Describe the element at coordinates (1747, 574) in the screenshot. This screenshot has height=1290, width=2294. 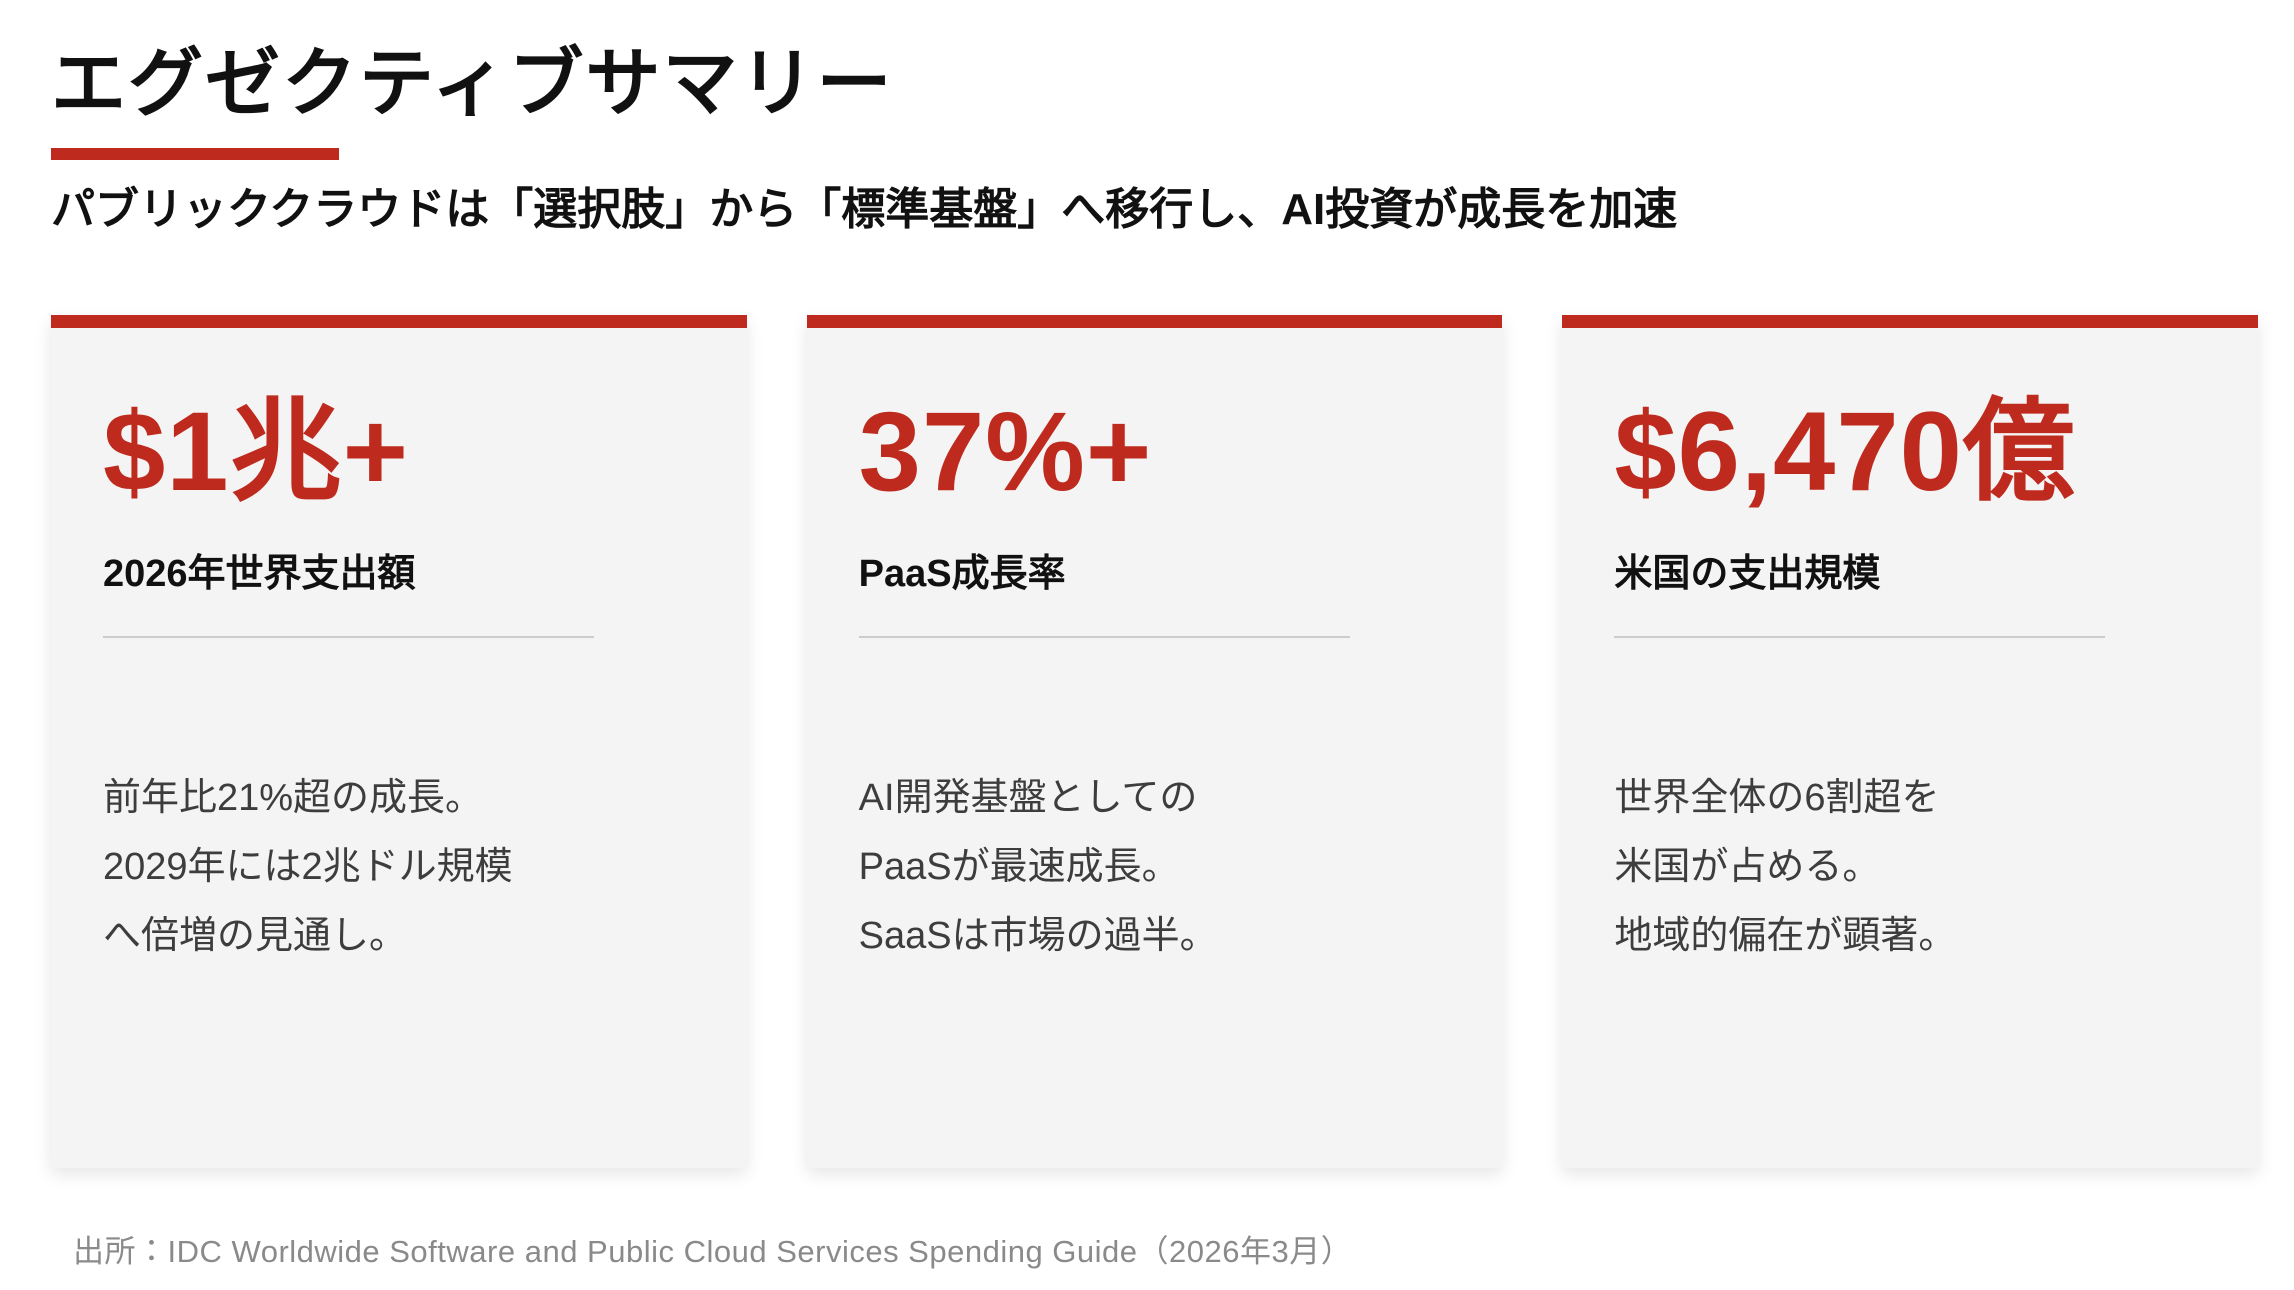
I see `stat-label: 米国の支出規模` at that location.